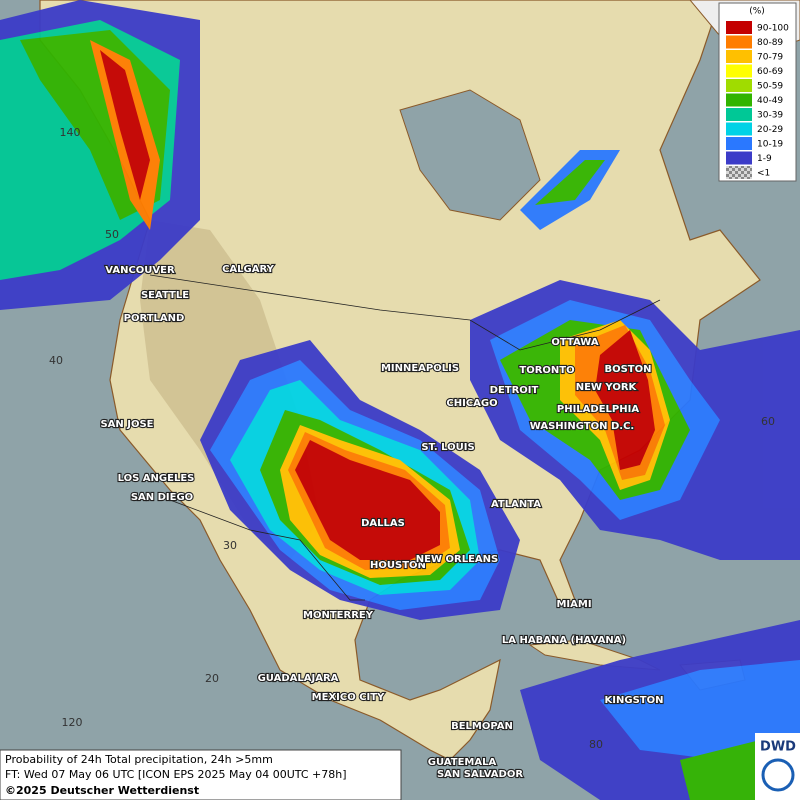 The width and height of the screenshot is (800, 800). I want to click on logo: DWD, so click(778, 747).